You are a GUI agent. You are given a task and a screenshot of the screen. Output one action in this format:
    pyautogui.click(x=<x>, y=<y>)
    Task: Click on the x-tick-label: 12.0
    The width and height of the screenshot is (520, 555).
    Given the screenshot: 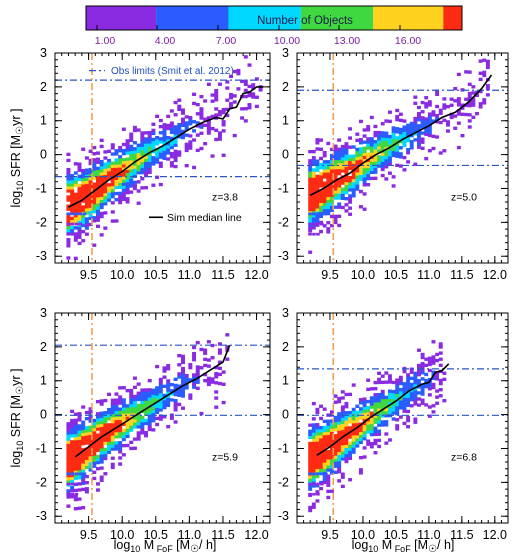 What is the action you would take?
    pyautogui.click(x=256, y=535)
    